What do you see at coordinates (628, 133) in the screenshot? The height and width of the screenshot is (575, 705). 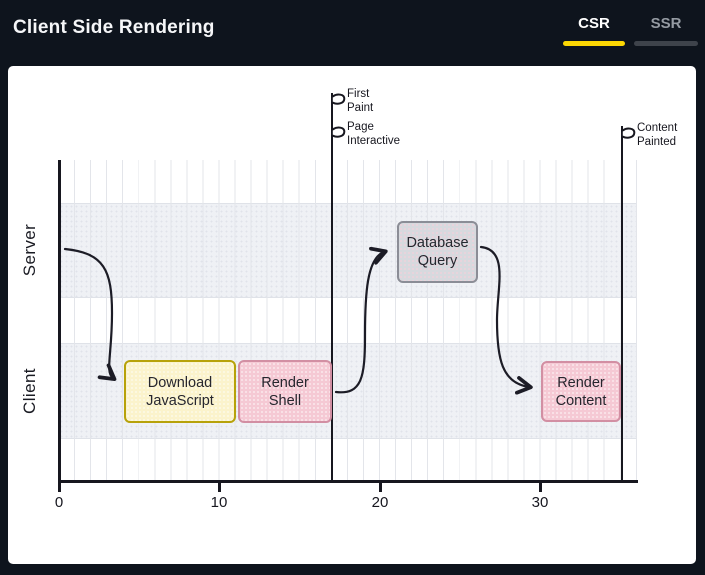 I see `content-painted-flag-icon` at bounding box center [628, 133].